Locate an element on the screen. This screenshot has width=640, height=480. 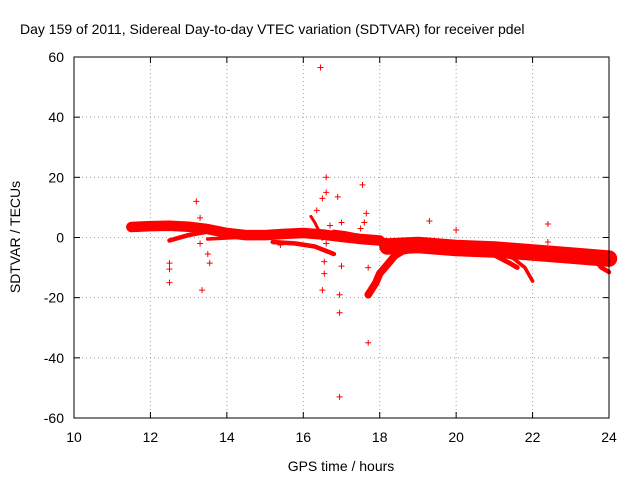
trace-drop-near-16.5 is located at coordinates (316, 227).